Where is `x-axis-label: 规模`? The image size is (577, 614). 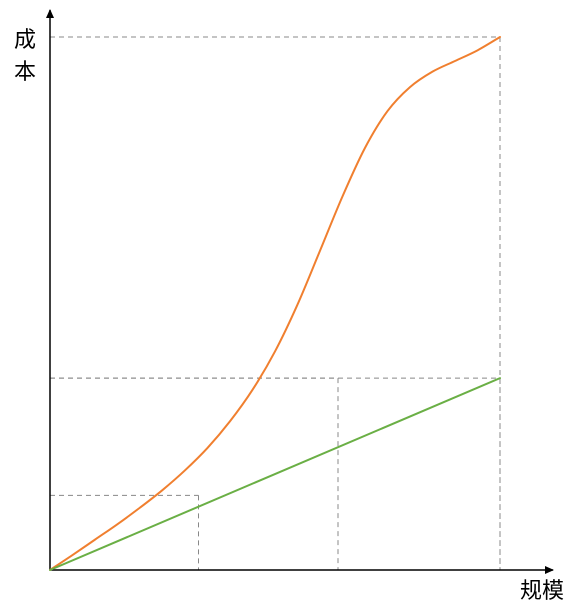
x-axis-label: 规模 is located at coordinates (542, 591).